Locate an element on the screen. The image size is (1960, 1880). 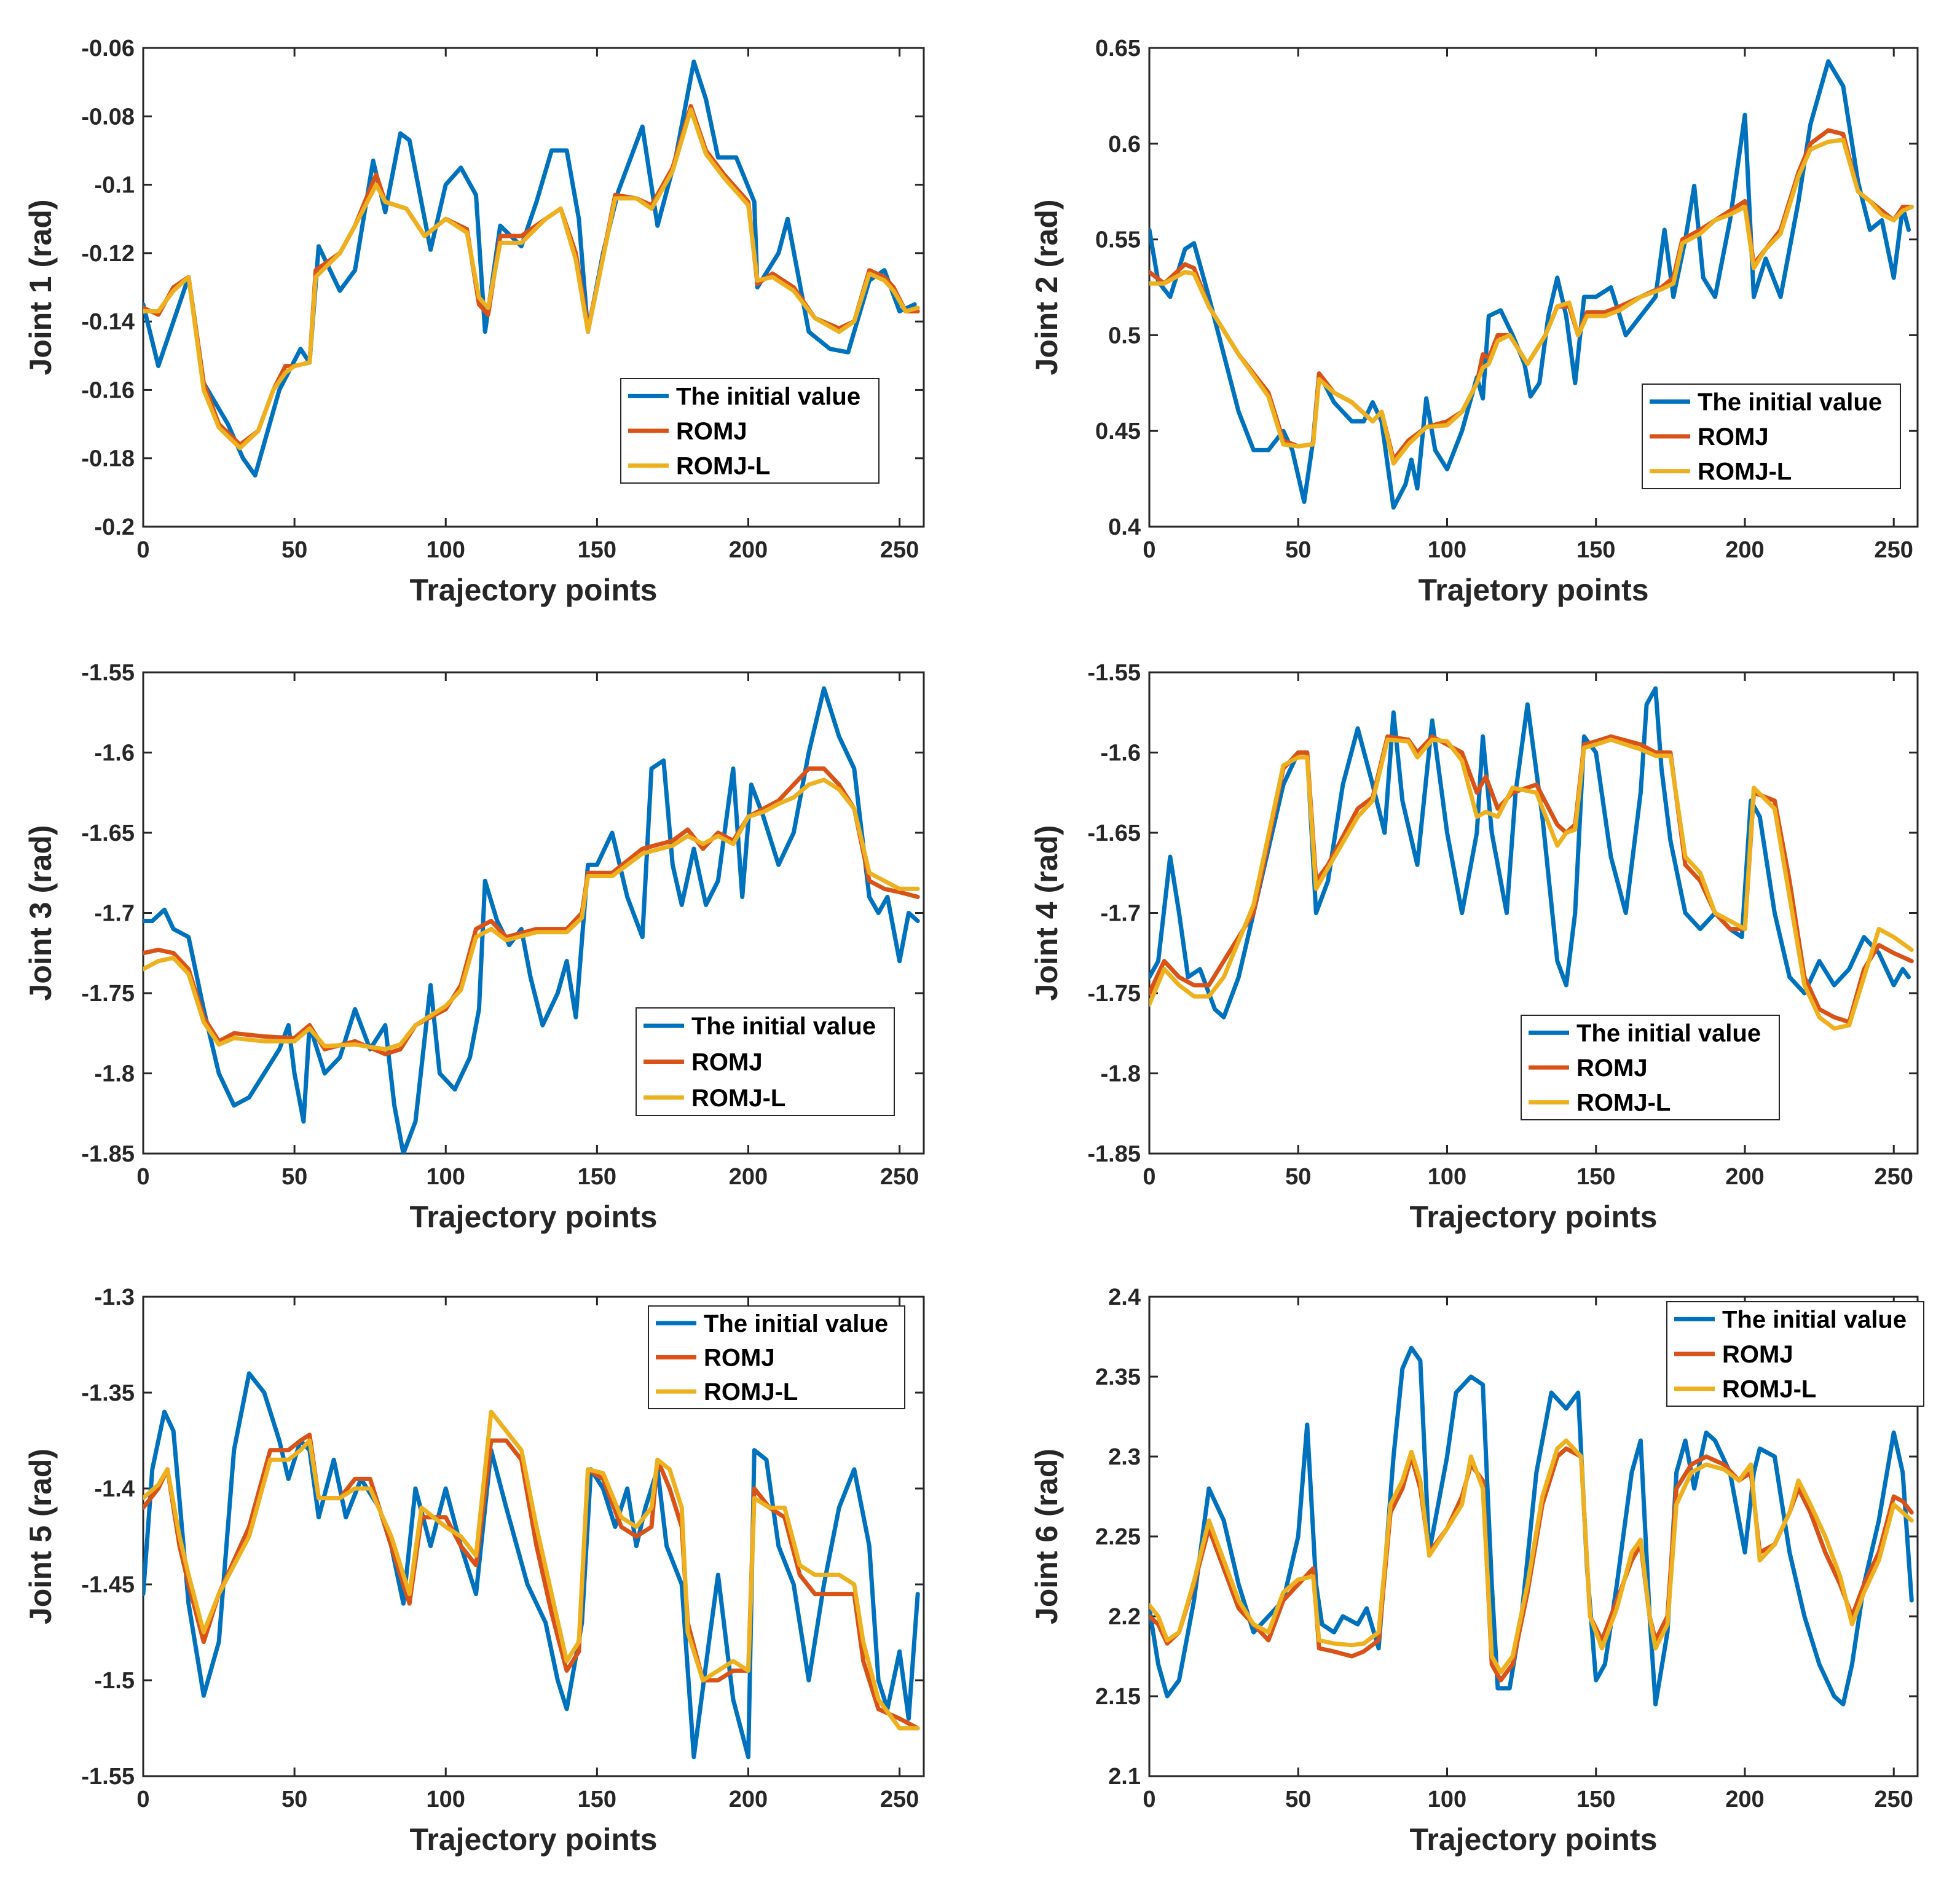
y-tick-label: -1.3 is located at coordinates (115, 1297).